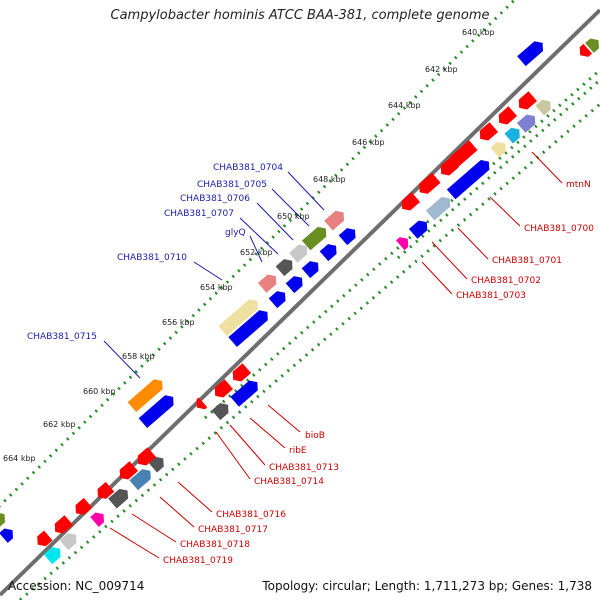 Image resolution: width=600 pixels, height=600 pixels. I want to click on gene-label-forward: CHAB381_0710, so click(152, 258).